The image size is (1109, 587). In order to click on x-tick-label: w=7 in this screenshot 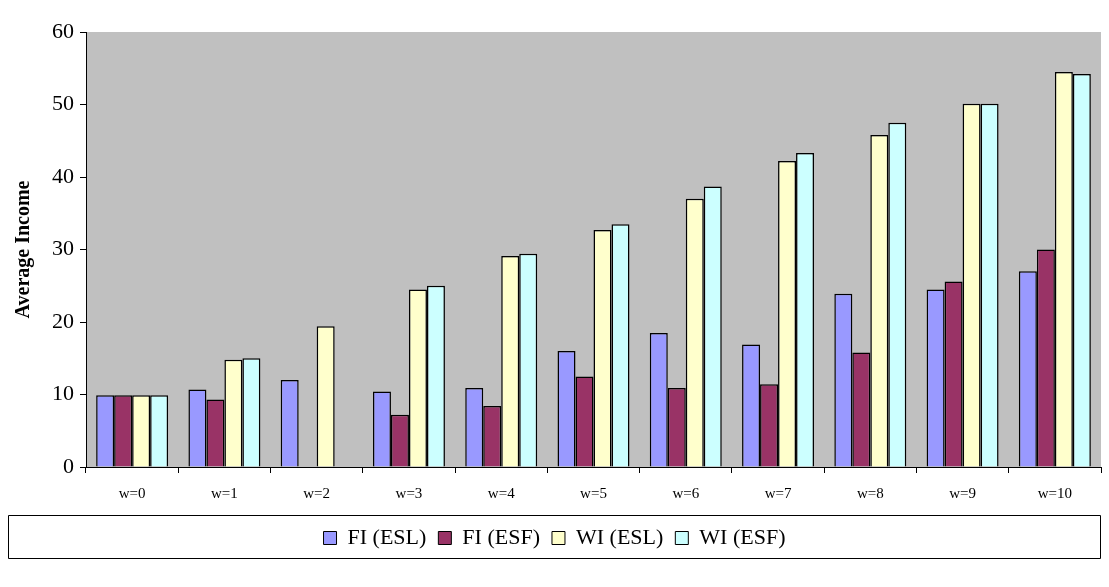, I will do `click(778, 492)`.